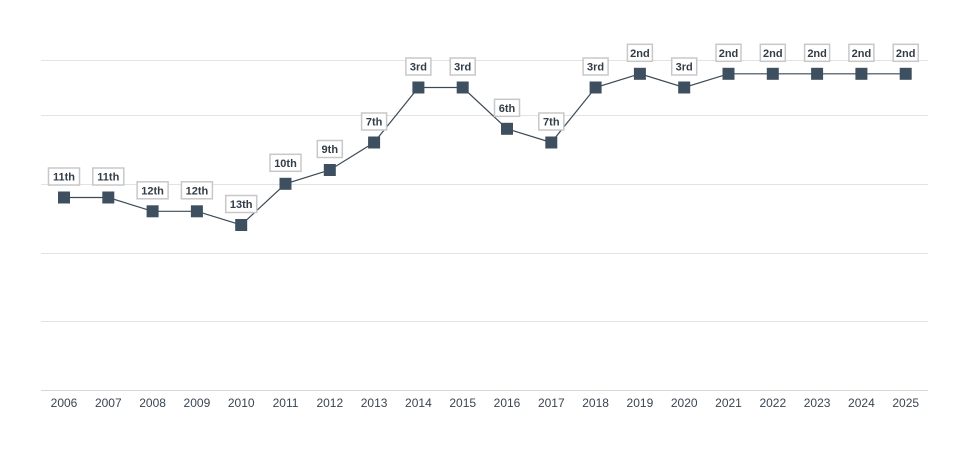 This screenshot has width=970, height=454. I want to click on x-tick-label: 2016, so click(507, 403).